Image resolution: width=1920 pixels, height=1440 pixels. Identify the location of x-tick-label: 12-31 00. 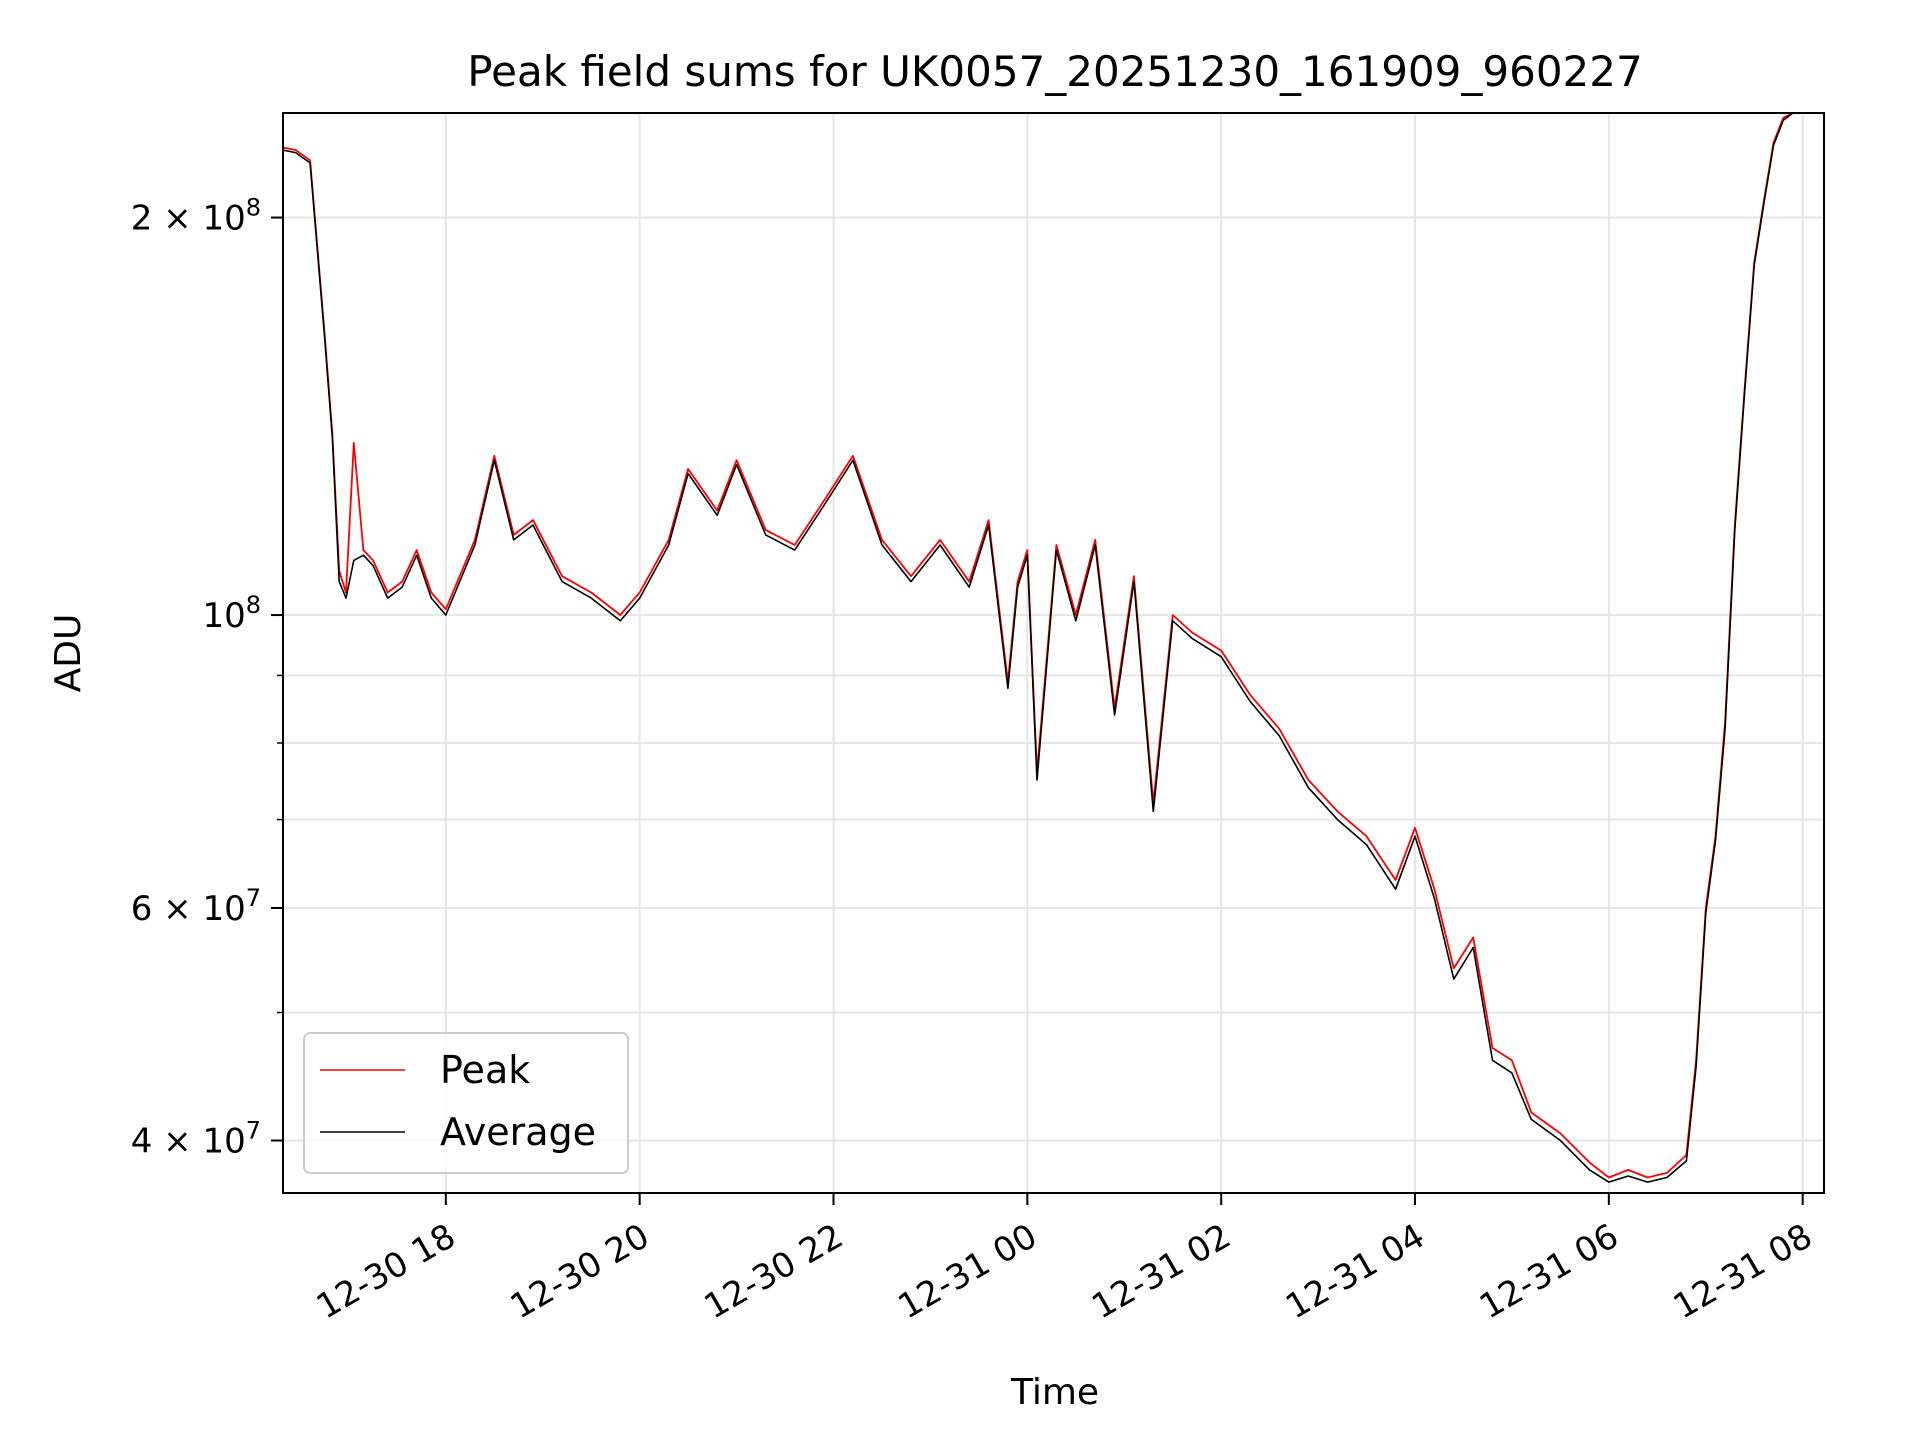
(967, 1271).